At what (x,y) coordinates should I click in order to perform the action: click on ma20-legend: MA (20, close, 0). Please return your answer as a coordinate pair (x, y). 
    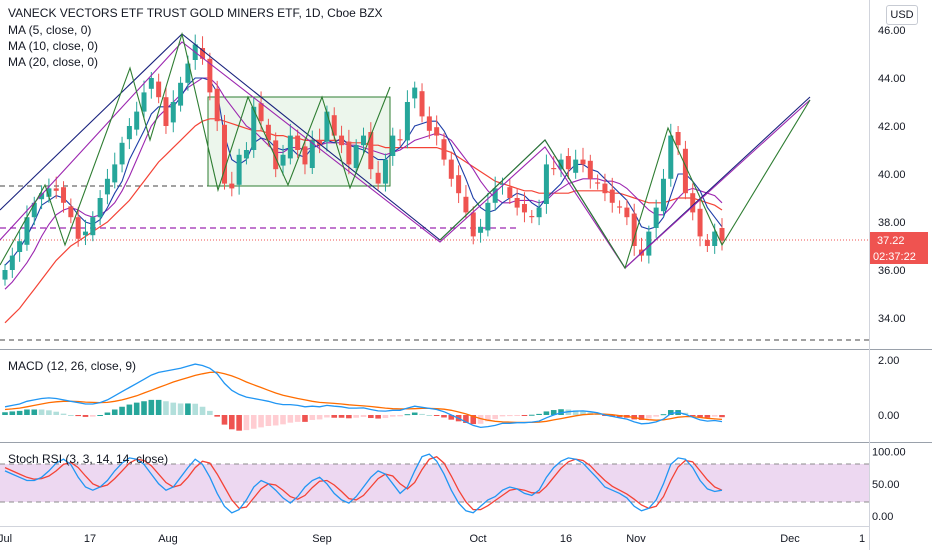
    Looking at the image, I should click on (53, 62).